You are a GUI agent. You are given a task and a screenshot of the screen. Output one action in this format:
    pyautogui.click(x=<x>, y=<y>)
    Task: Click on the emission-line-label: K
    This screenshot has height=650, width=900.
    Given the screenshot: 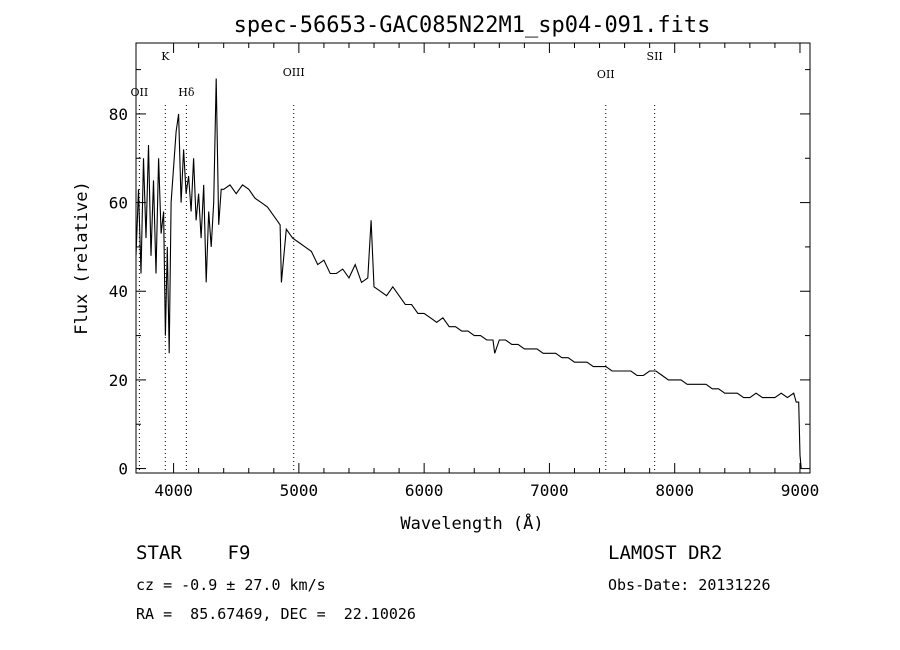 What is the action you would take?
    pyautogui.click(x=165, y=56)
    